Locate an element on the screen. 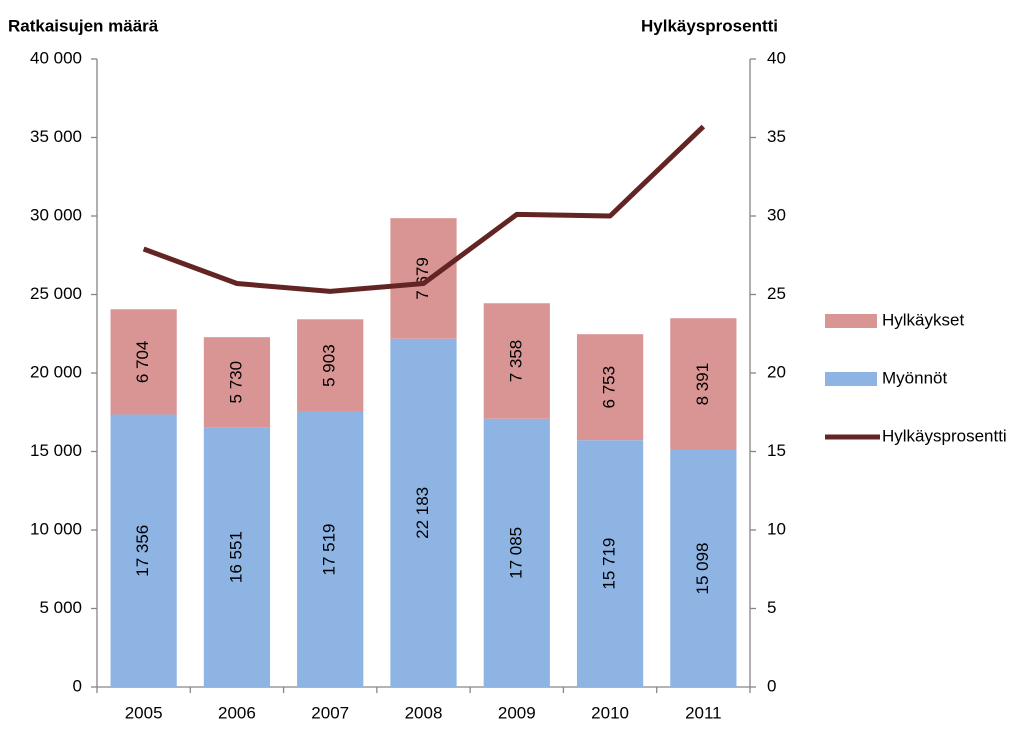  y2-tick-label: 35 is located at coordinates (776, 136).